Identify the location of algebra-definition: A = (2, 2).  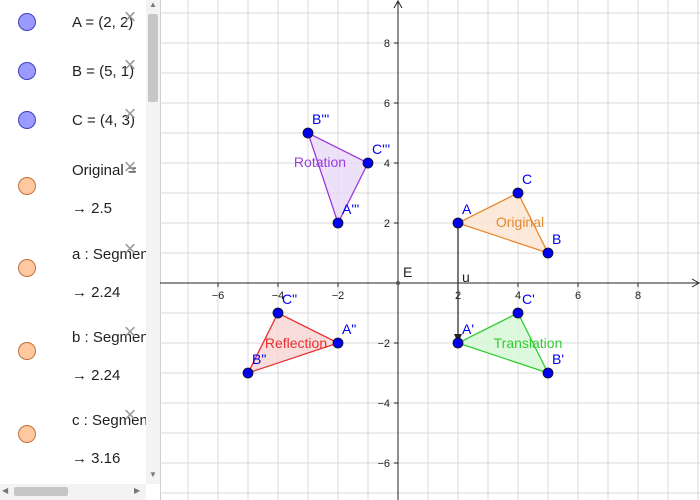
(103, 22).